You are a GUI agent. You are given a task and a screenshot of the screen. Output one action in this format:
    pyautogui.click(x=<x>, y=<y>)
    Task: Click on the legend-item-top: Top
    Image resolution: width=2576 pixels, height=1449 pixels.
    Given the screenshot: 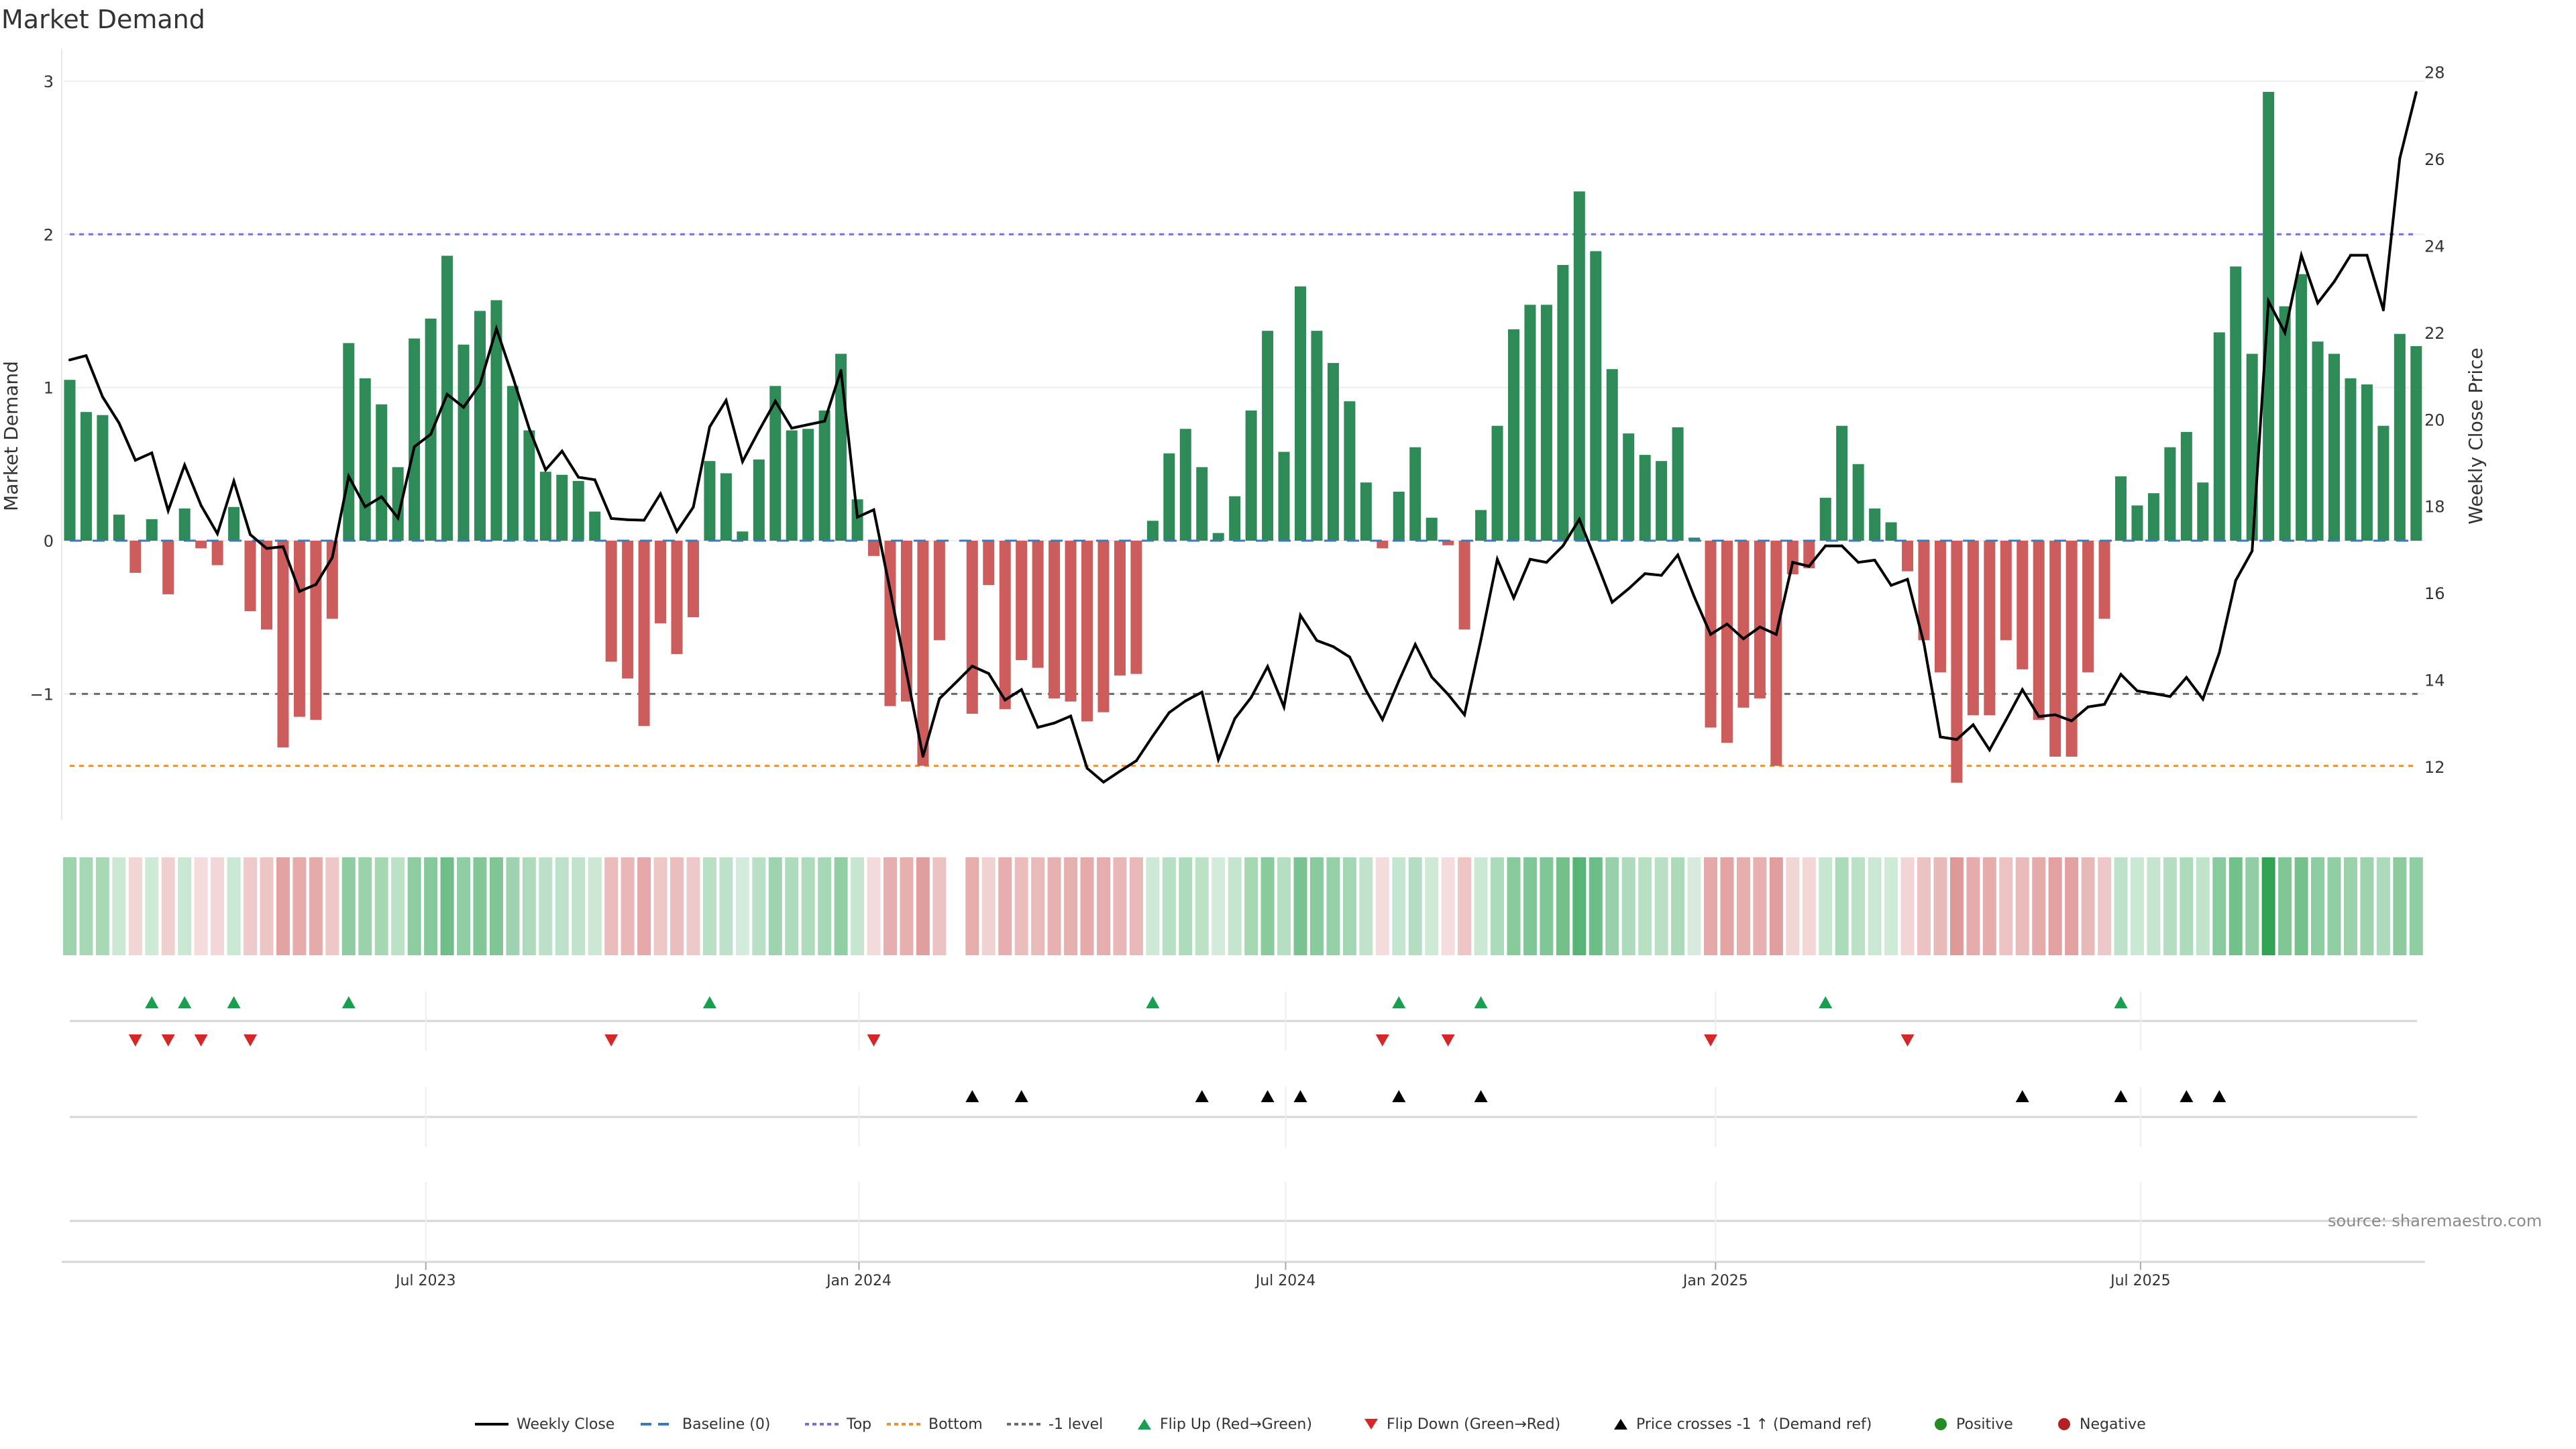 What is the action you would take?
    pyautogui.click(x=838, y=1424)
    